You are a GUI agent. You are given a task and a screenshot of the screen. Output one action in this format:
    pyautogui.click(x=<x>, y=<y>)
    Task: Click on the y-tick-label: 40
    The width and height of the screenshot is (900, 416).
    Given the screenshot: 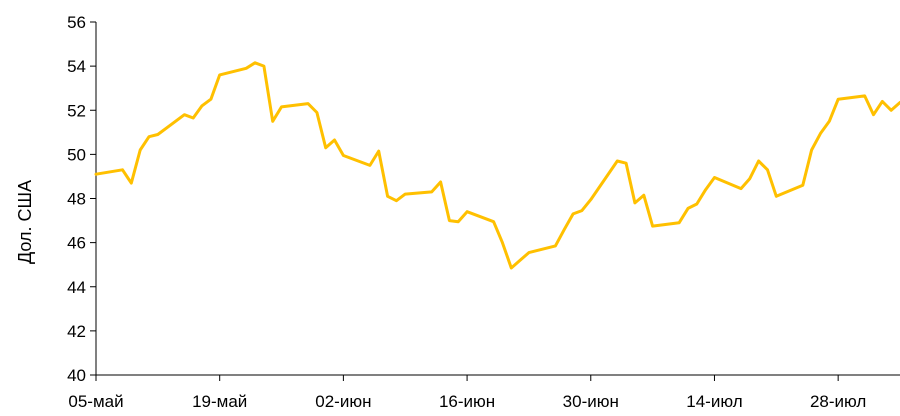 What is the action you would take?
    pyautogui.click(x=76, y=375)
    